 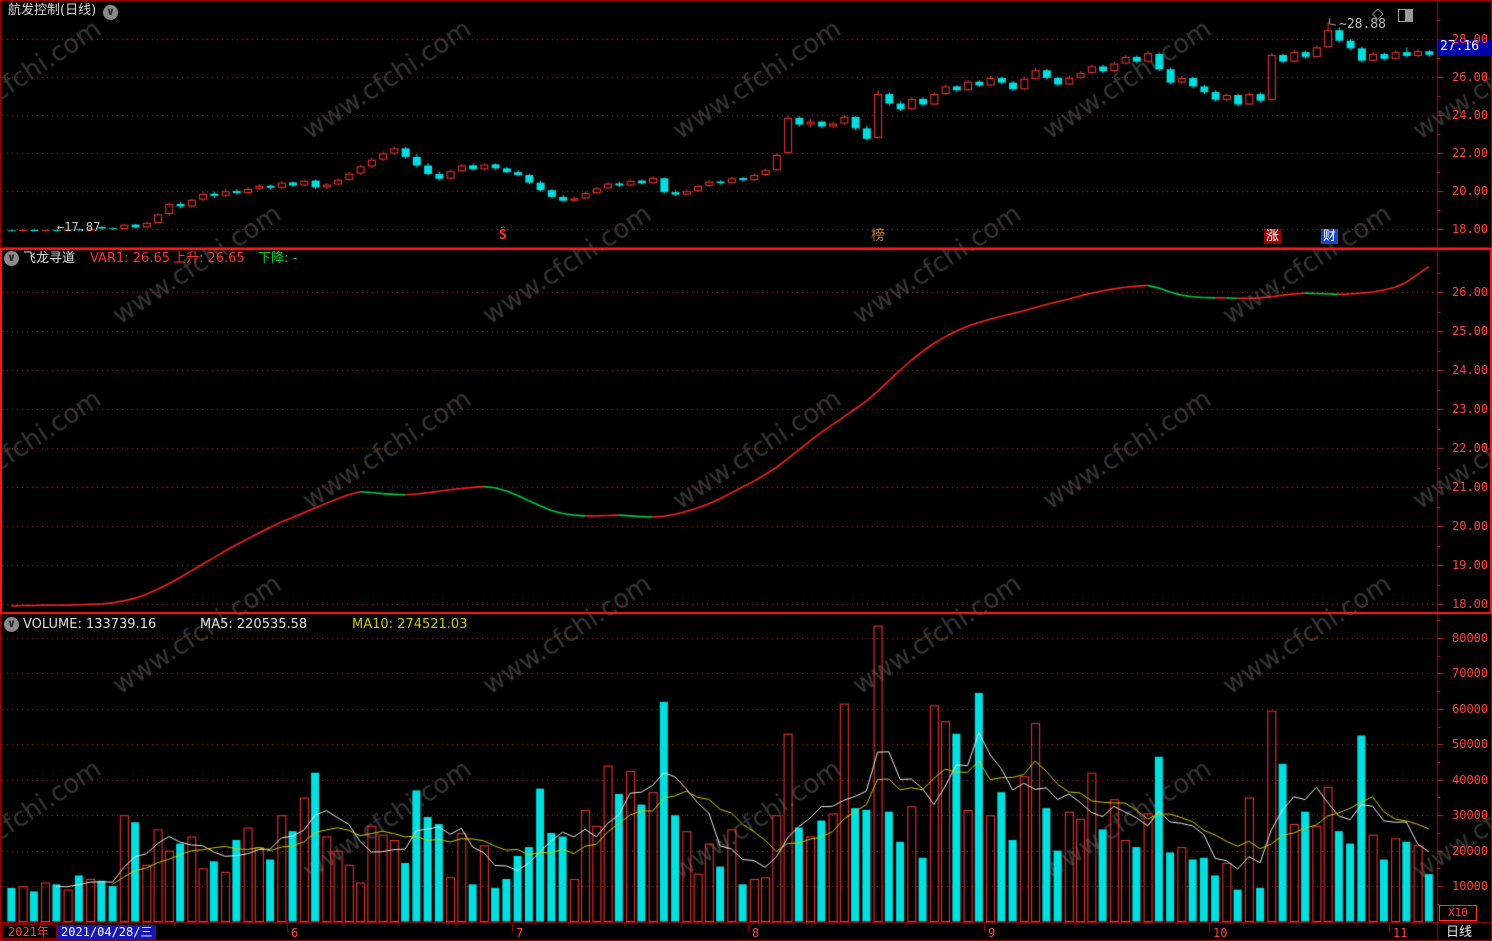 What do you see at coordinates (1273, 236) in the screenshot?
I see `event-marker-red-badge: 涨` at bounding box center [1273, 236].